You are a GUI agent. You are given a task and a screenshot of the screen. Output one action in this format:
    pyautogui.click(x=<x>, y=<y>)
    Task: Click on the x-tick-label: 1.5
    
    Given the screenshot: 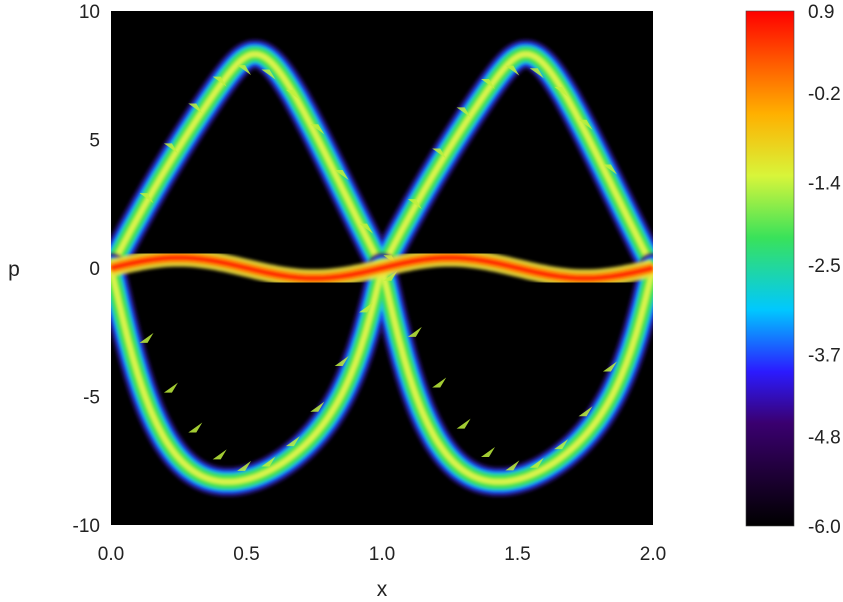 What is the action you would take?
    pyautogui.click(x=517, y=554)
    